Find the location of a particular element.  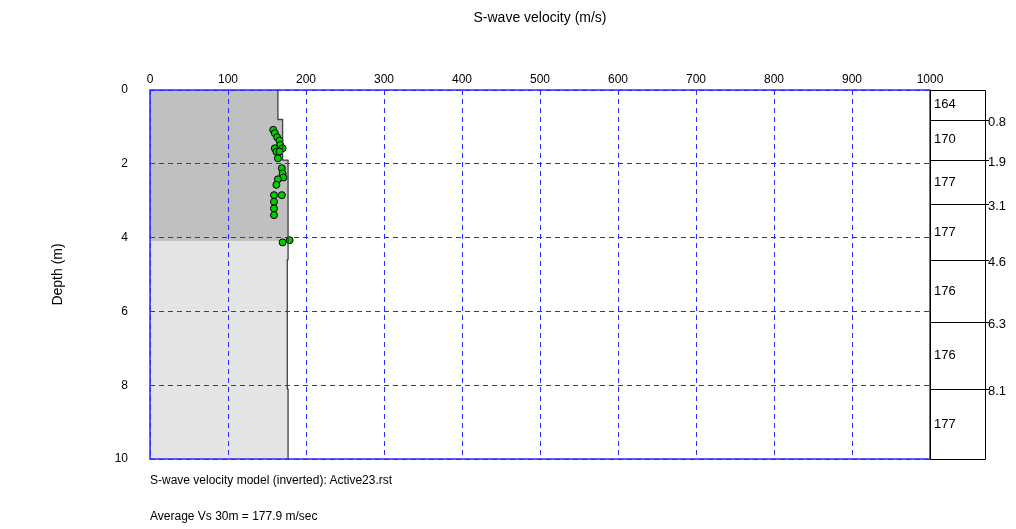

y-axis-title: Depth (m) is located at coordinates (57, 274).